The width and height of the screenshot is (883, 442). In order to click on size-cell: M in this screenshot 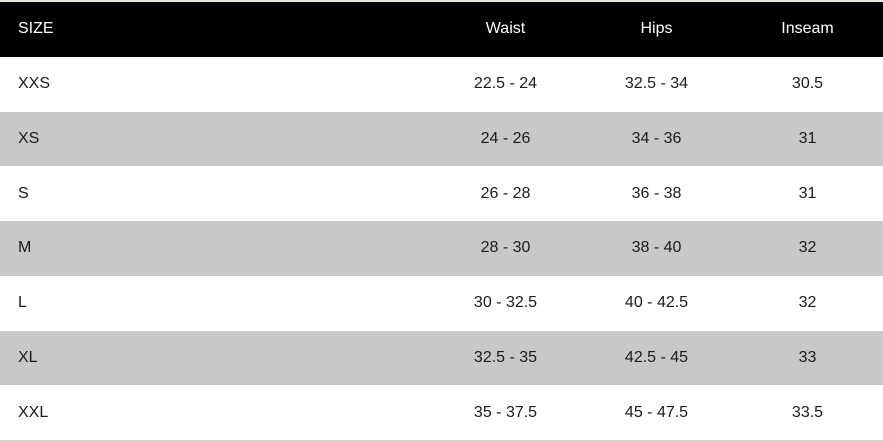, I will do `click(25, 248)`.